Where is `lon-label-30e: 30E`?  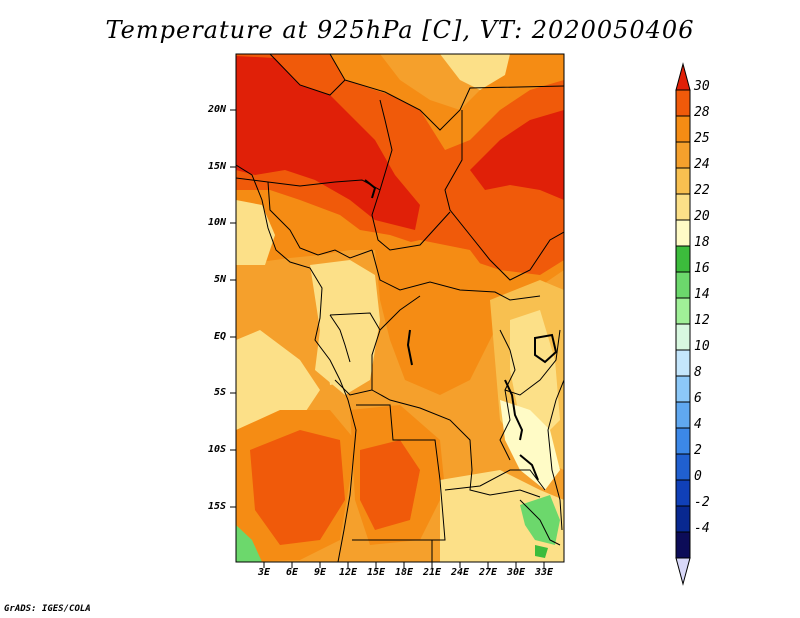
lon-label-30e: 30E is located at coordinates (516, 572).